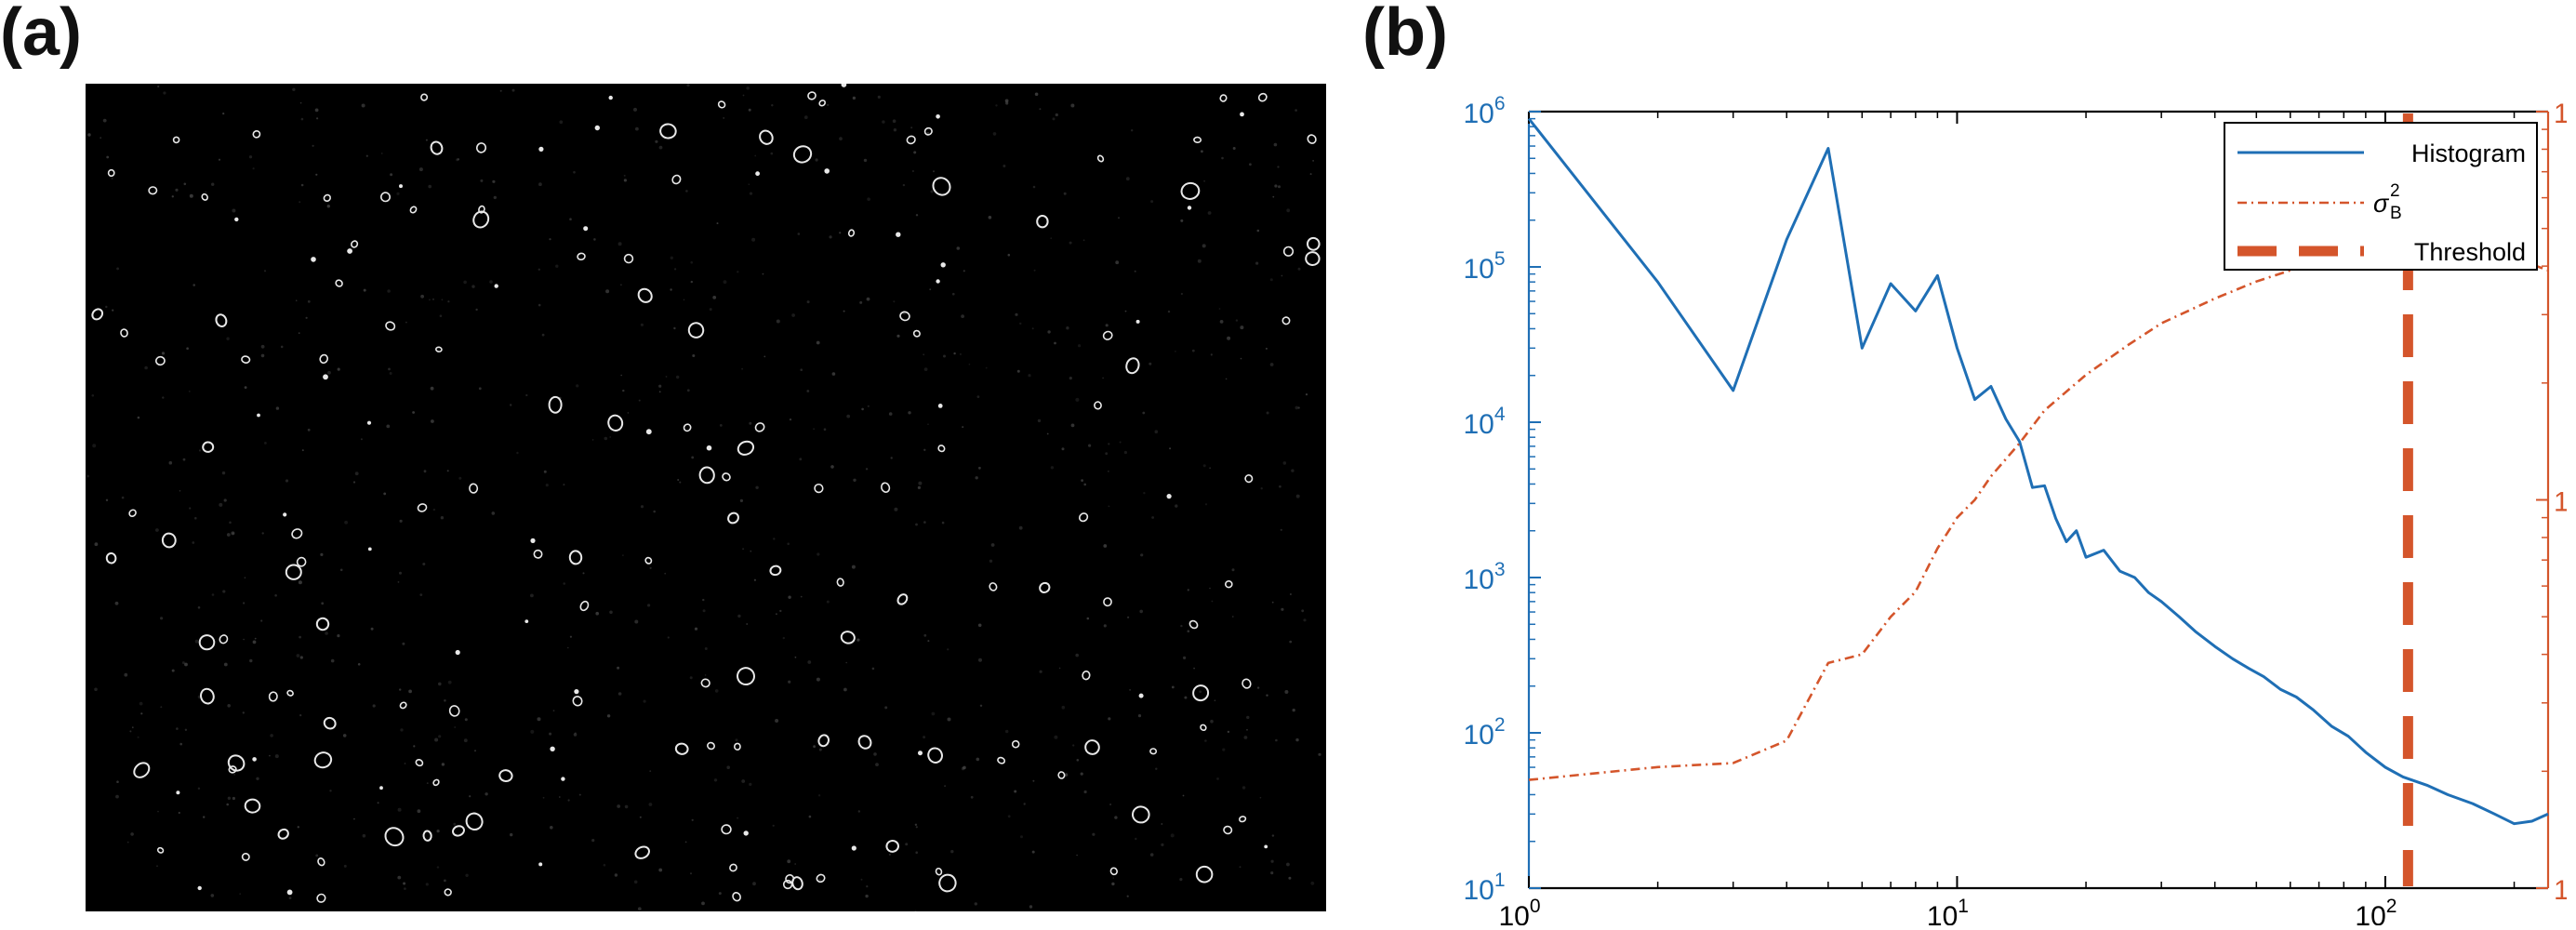 This screenshot has width=2576, height=930. I want to click on x-tick-label: 100, so click(1519, 910).